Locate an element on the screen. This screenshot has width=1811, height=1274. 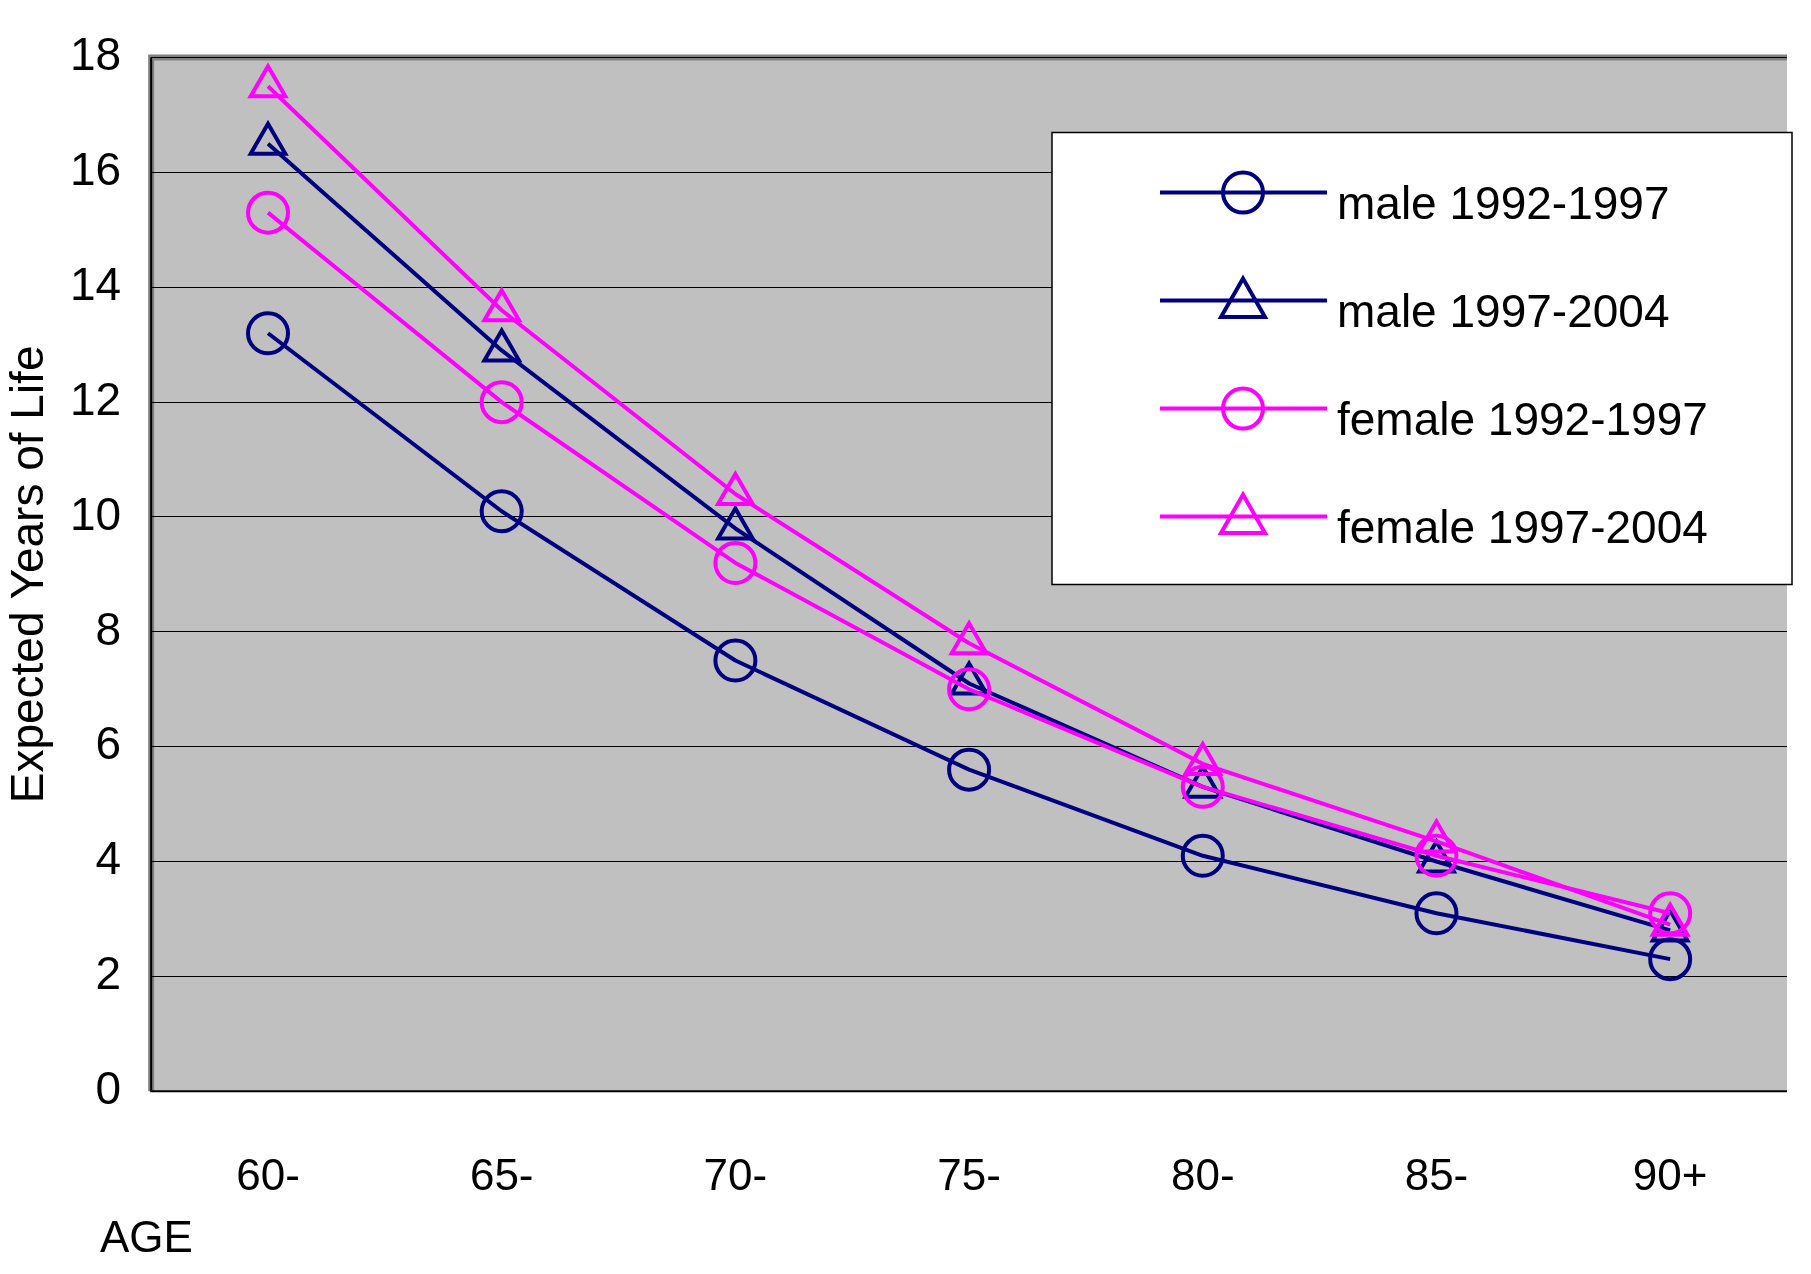
x-tick-label: 90+ is located at coordinates (1670, 1174).